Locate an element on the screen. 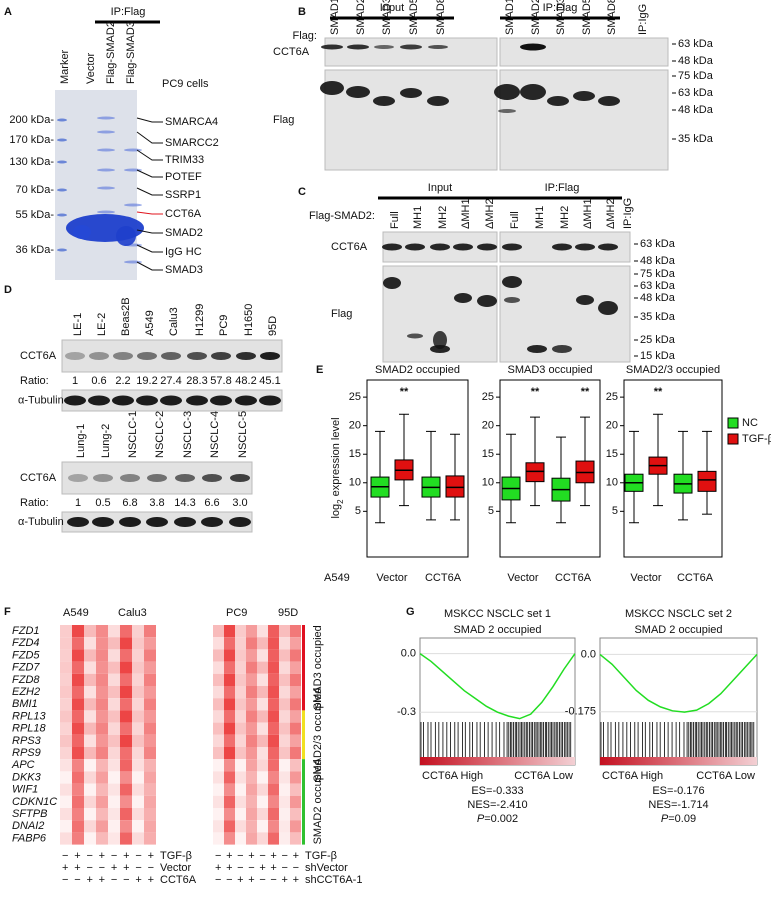 This screenshot has height=904, width=771. legend-swatch is located at coordinates (733, 423).